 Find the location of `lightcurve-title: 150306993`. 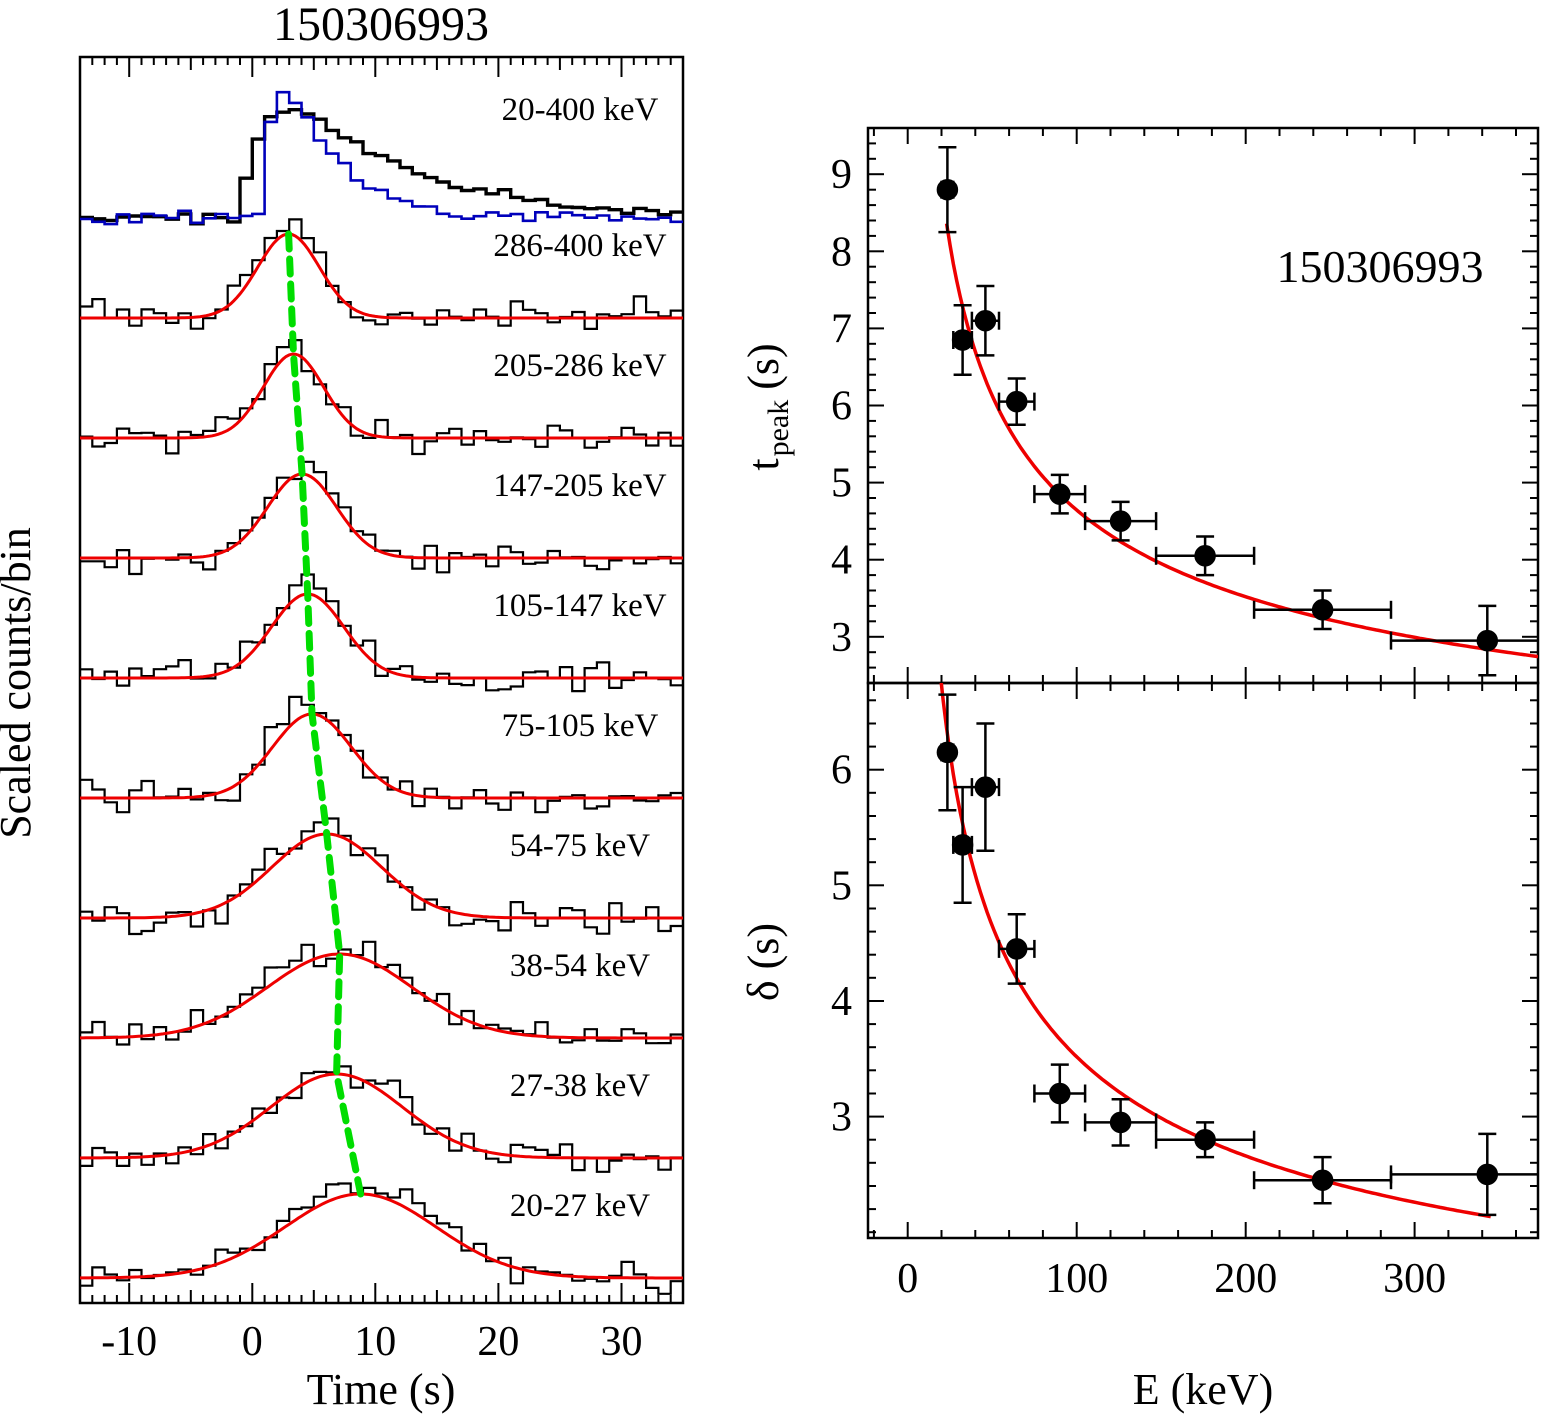

lightcurve-title: 150306993 is located at coordinates (381, 25).